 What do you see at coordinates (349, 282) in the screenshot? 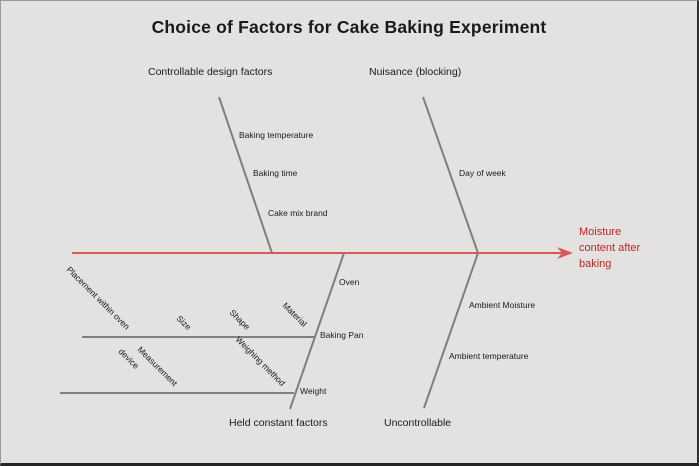
I see `cause-label-oven: Oven` at bounding box center [349, 282].